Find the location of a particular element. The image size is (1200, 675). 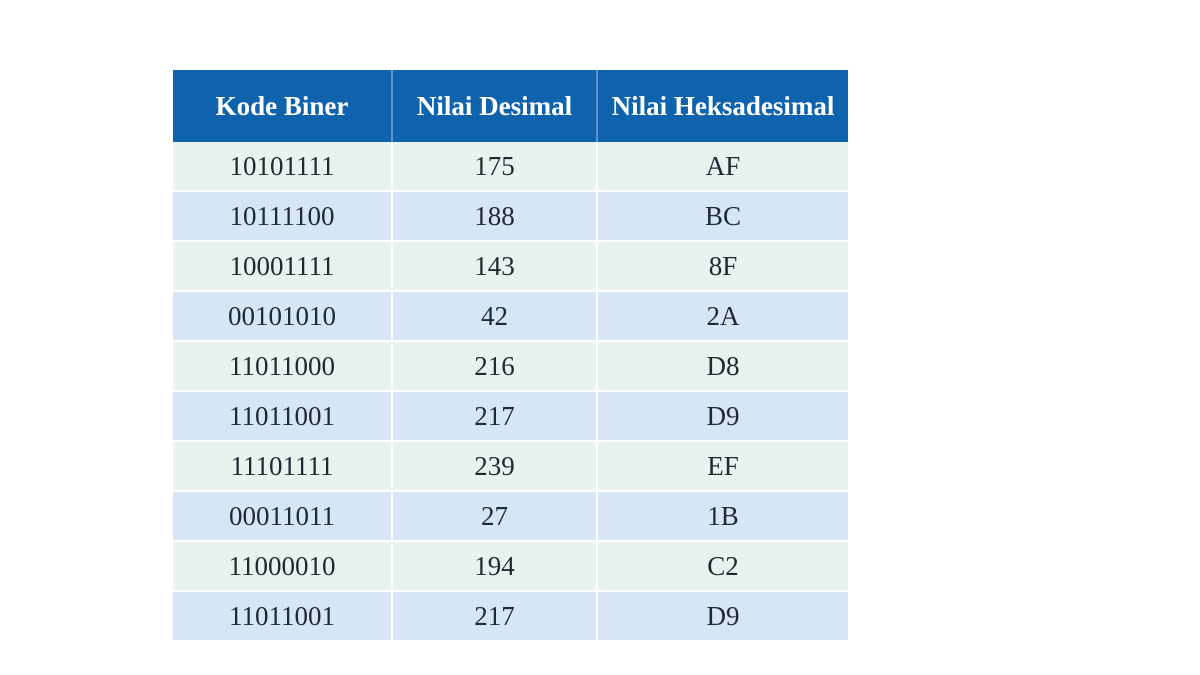

table-row: 11000010 194 C2 is located at coordinates (510, 566).